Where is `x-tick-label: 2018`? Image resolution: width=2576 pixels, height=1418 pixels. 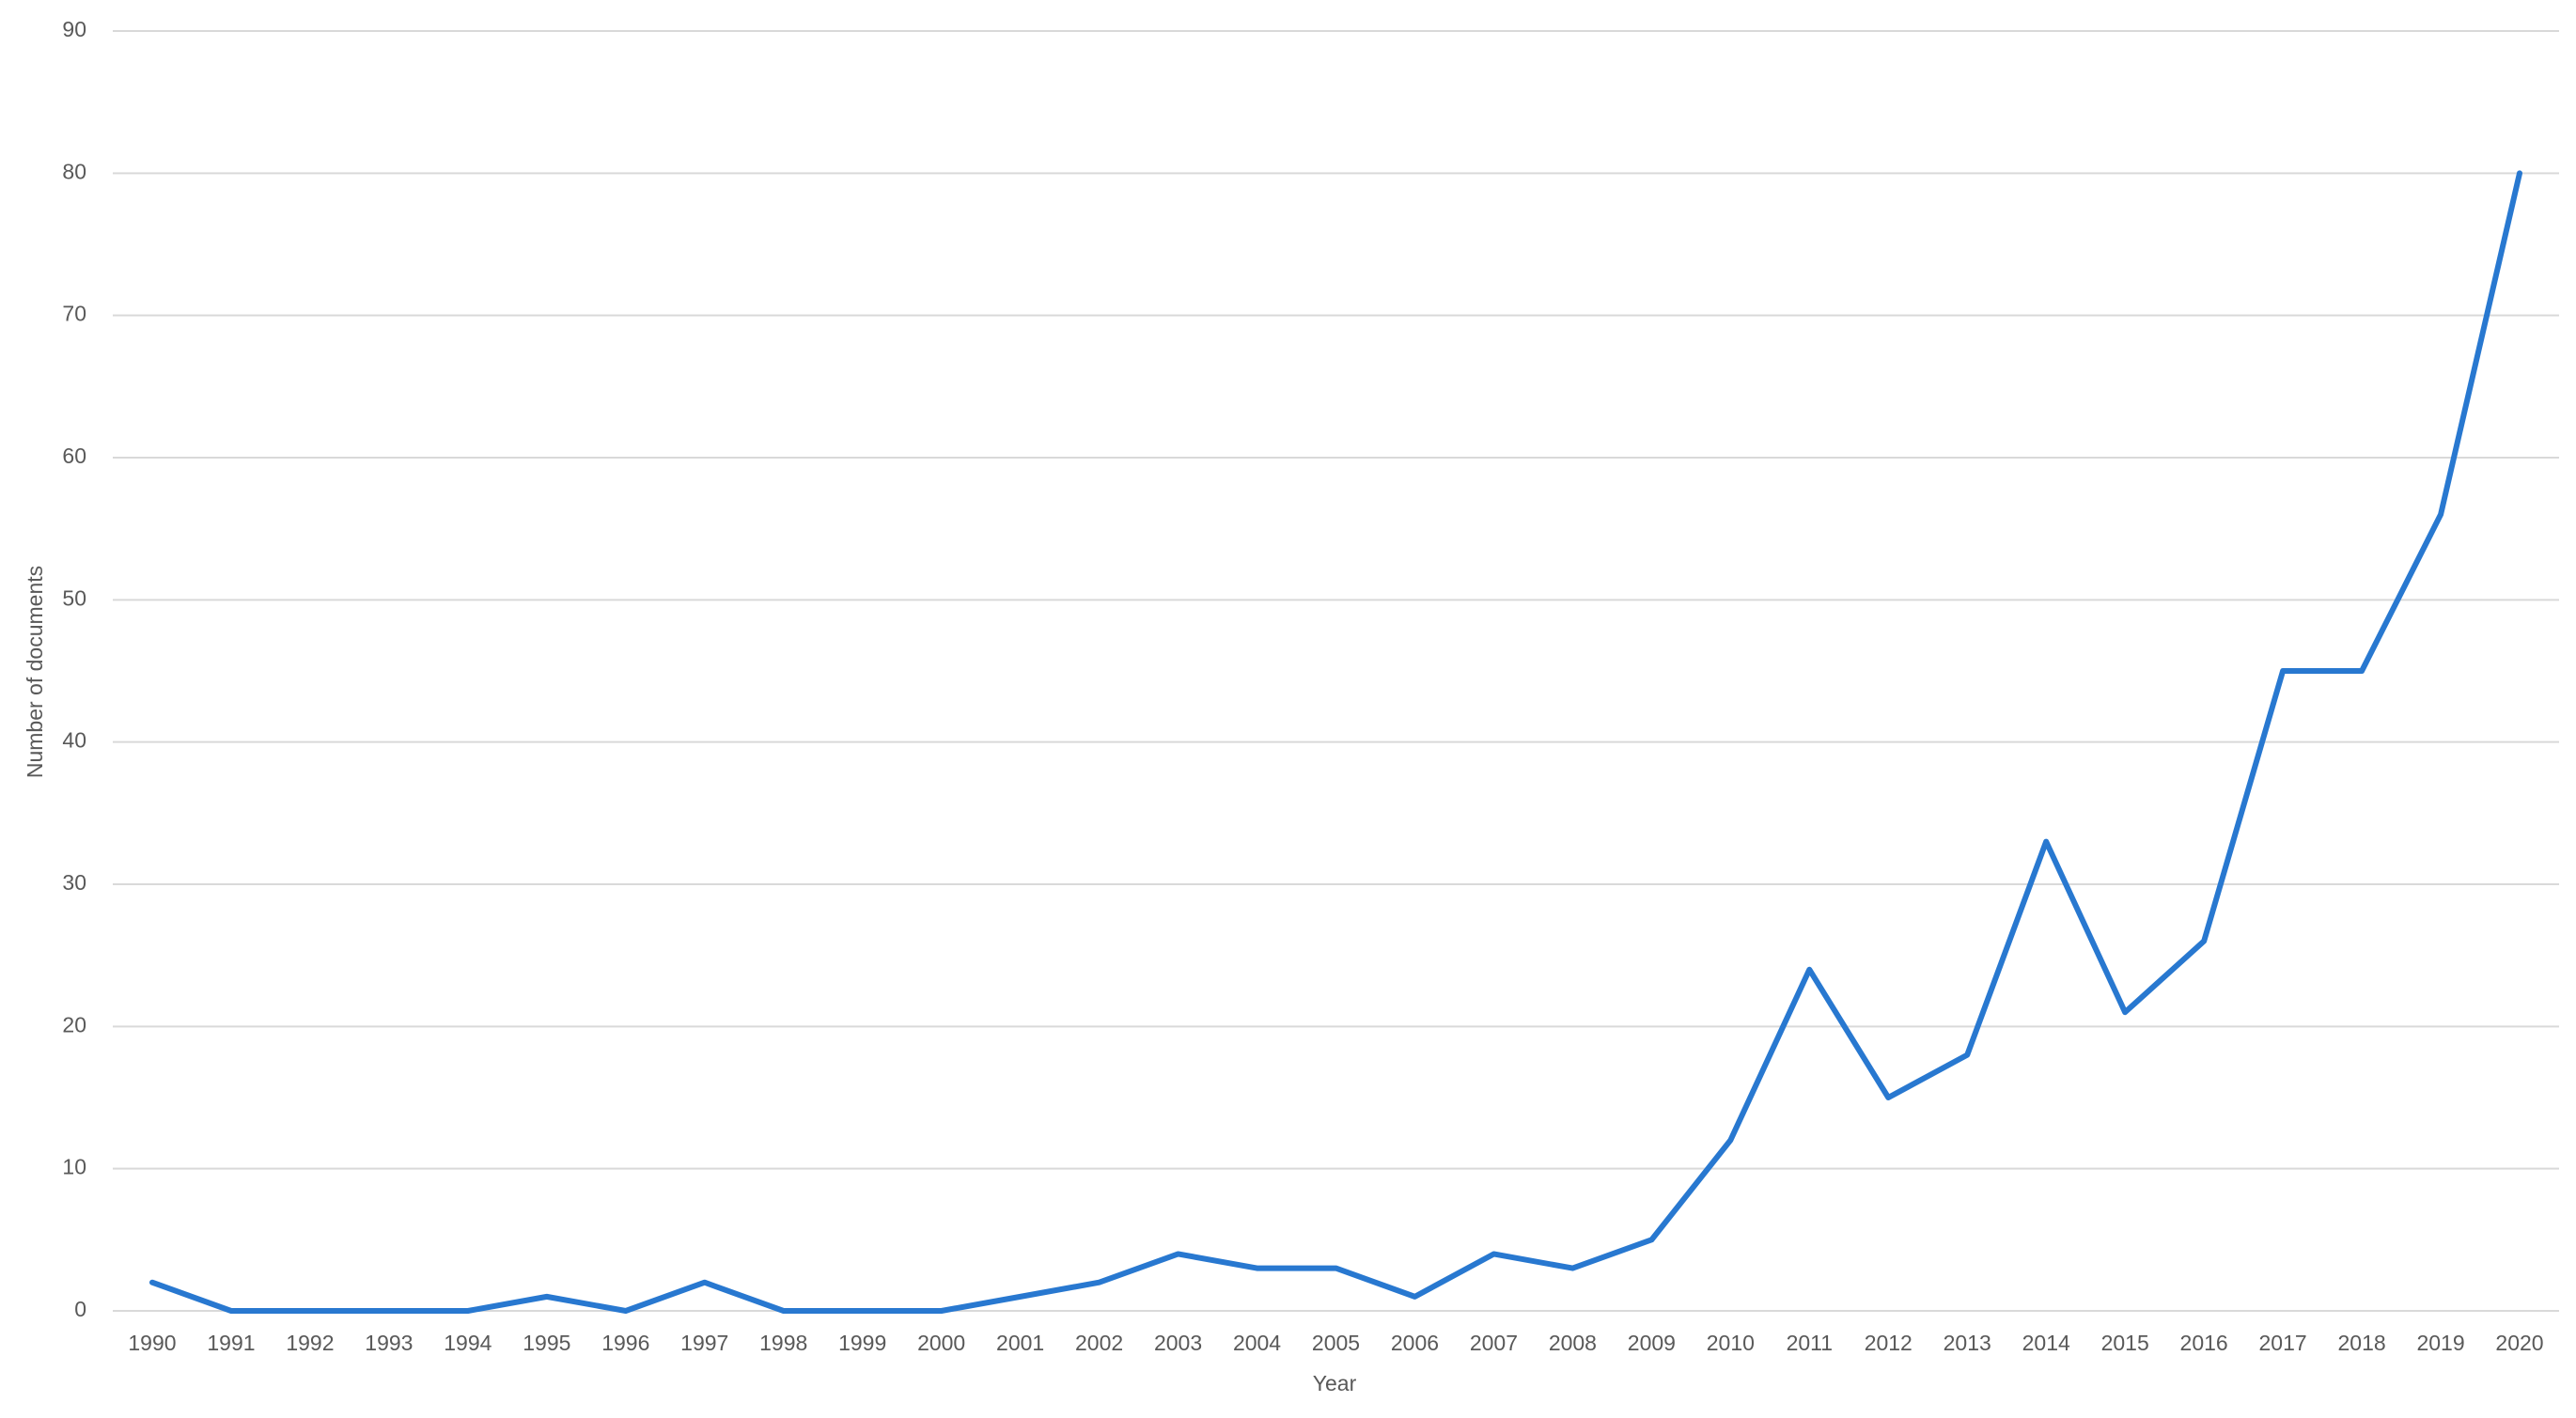 x-tick-label: 2018 is located at coordinates (2361, 1343).